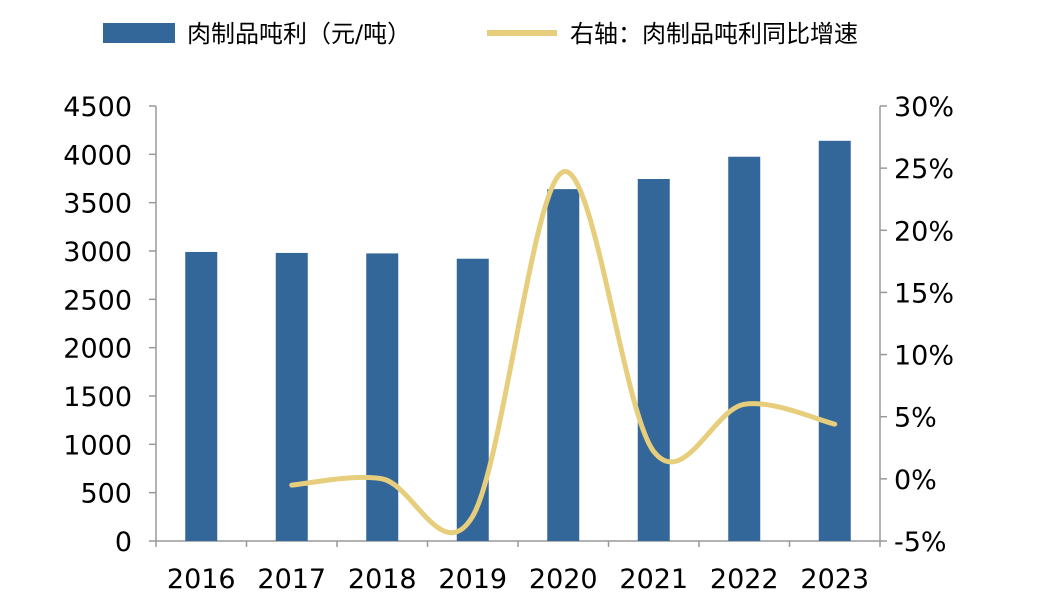 This screenshot has height=605, width=1056. I want to click on y-left-tick-label: 1000, so click(97, 445).